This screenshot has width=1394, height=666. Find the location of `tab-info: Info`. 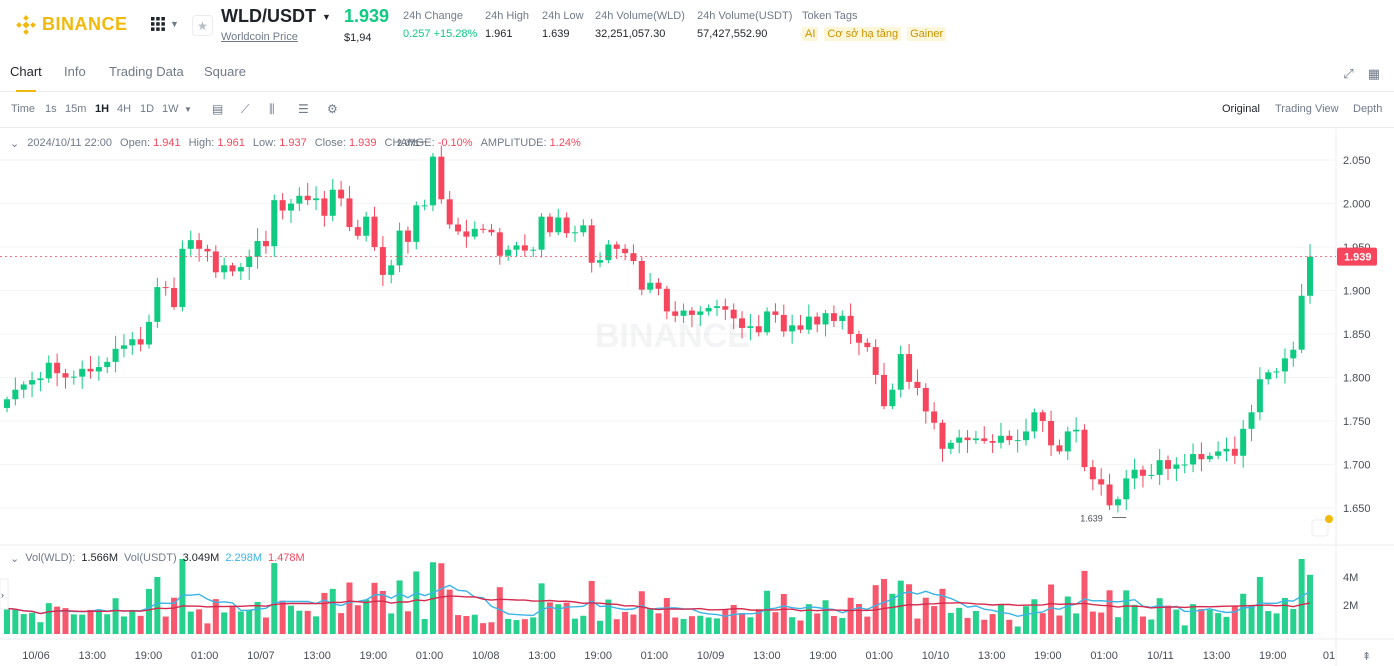

tab-info: Info is located at coordinates (75, 71).